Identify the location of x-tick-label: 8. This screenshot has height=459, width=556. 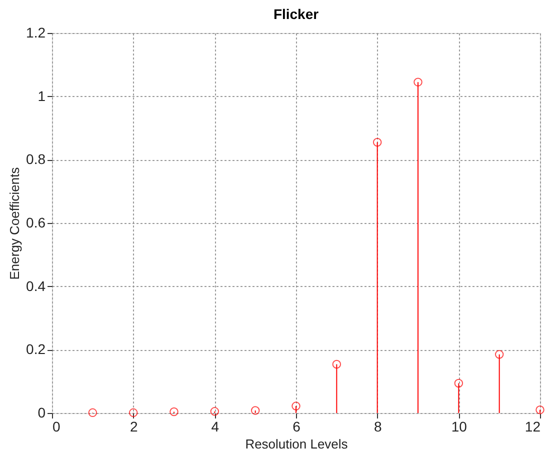
(378, 426).